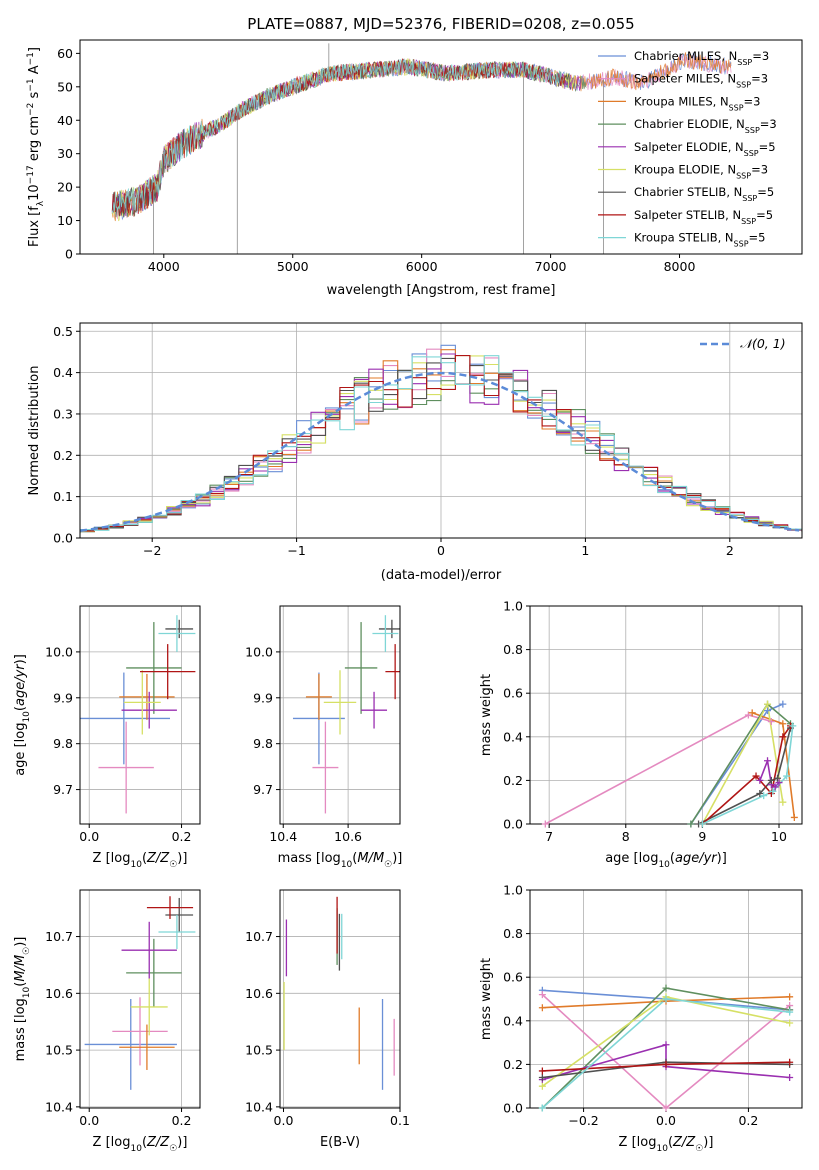 This screenshot has height=1170, width=819. I want to click on residual-histogram, so click(441, 444).